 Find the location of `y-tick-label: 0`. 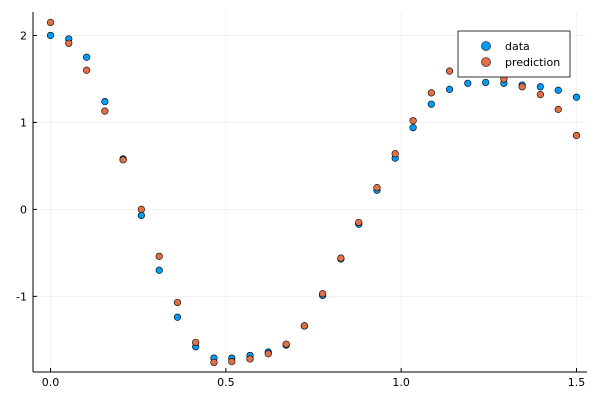

y-tick-label: 0 is located at coordinates (23, 209).